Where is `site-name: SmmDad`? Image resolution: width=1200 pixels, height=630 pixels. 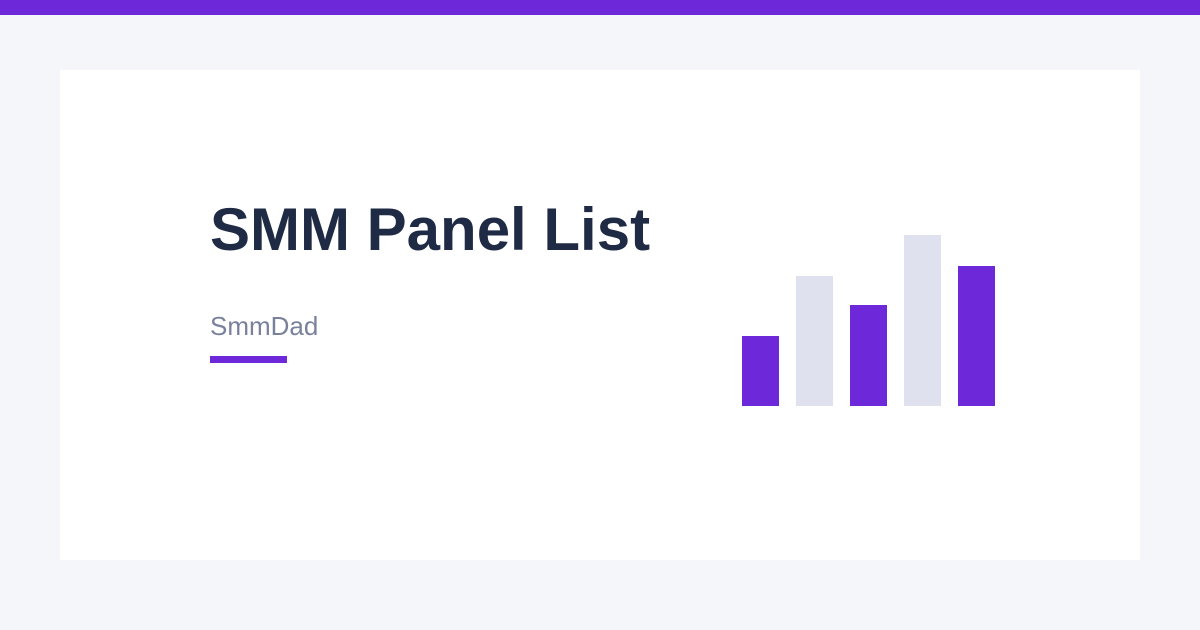
site-name: SmmDad is located at coordinates (264, 326).